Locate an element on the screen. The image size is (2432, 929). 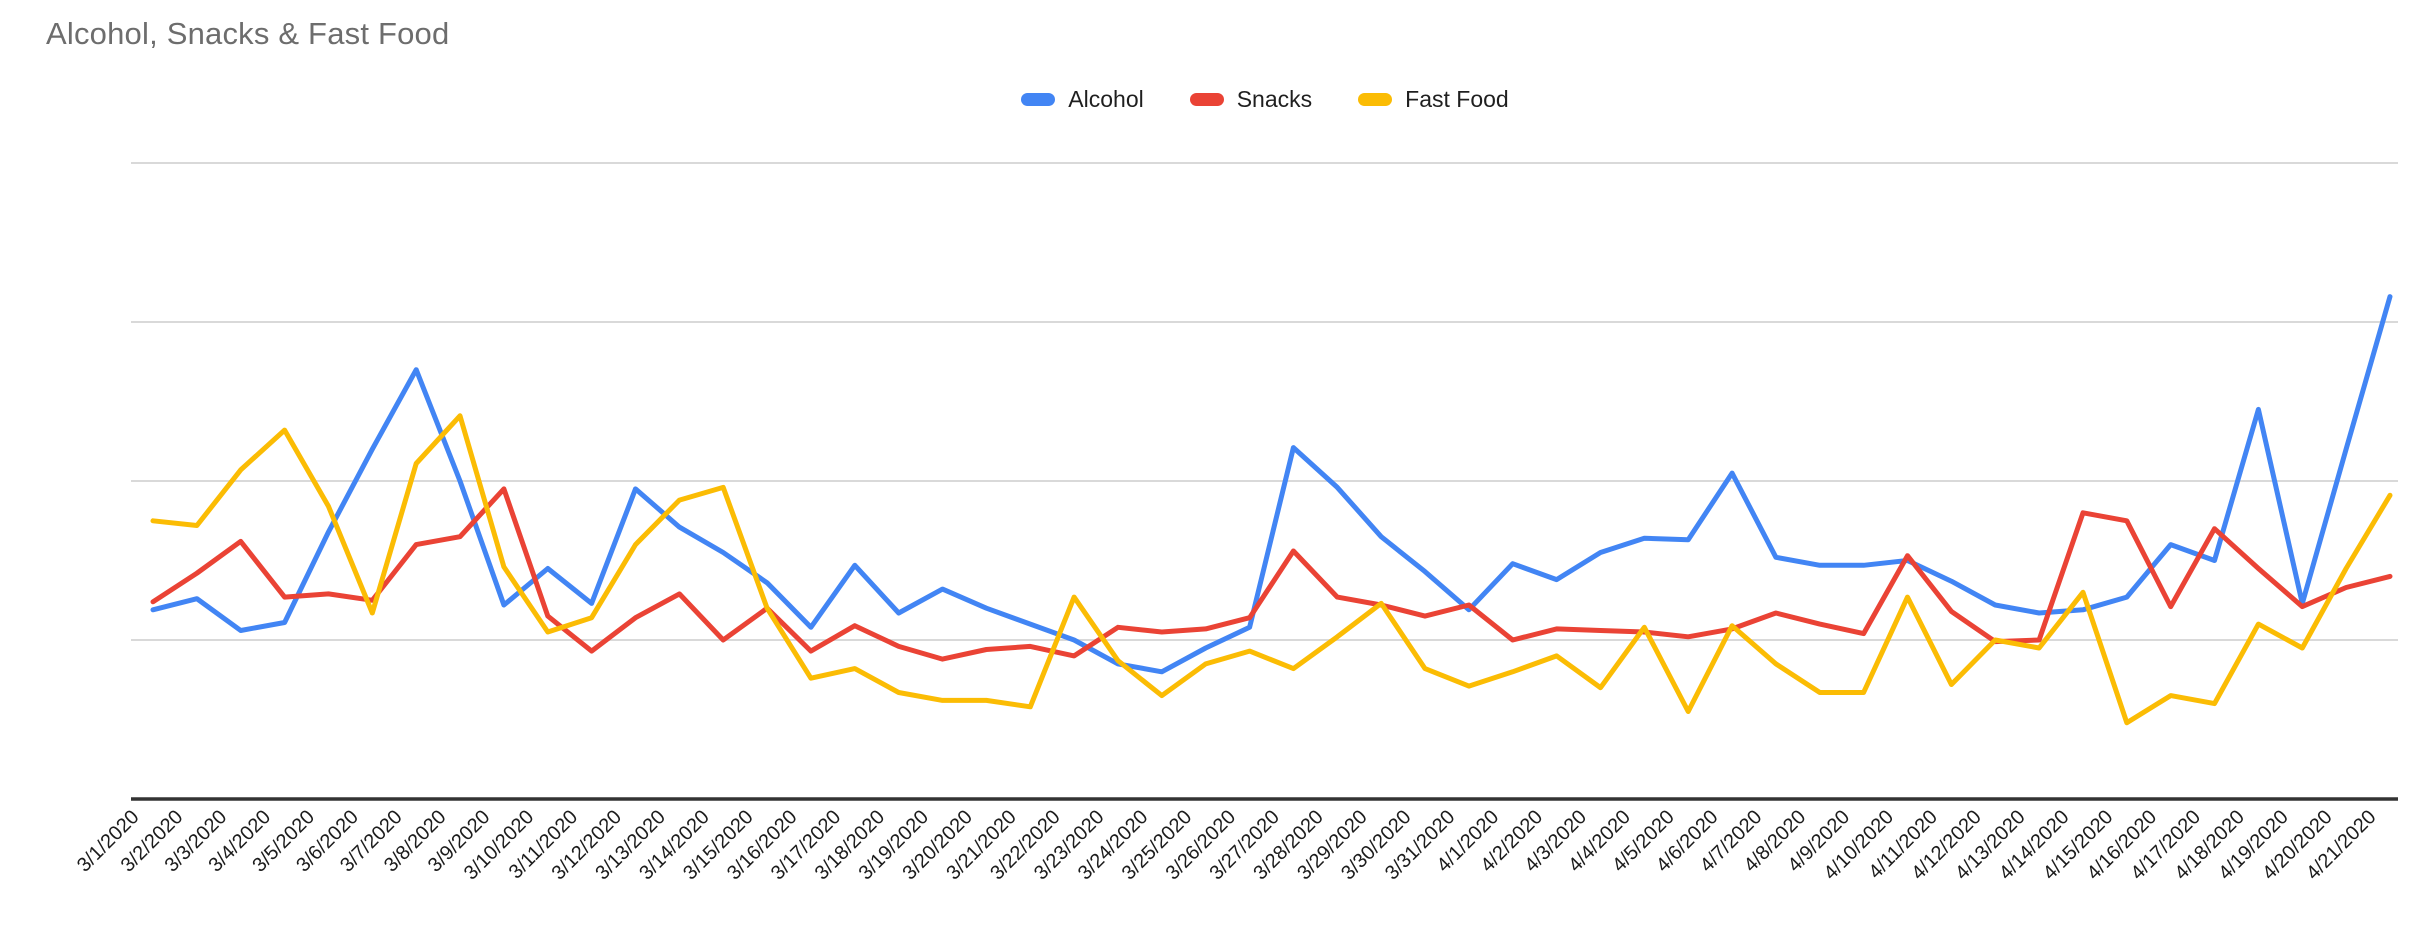
legend-item-alcohol: Alcohol is located at coordinates (1082, 99).